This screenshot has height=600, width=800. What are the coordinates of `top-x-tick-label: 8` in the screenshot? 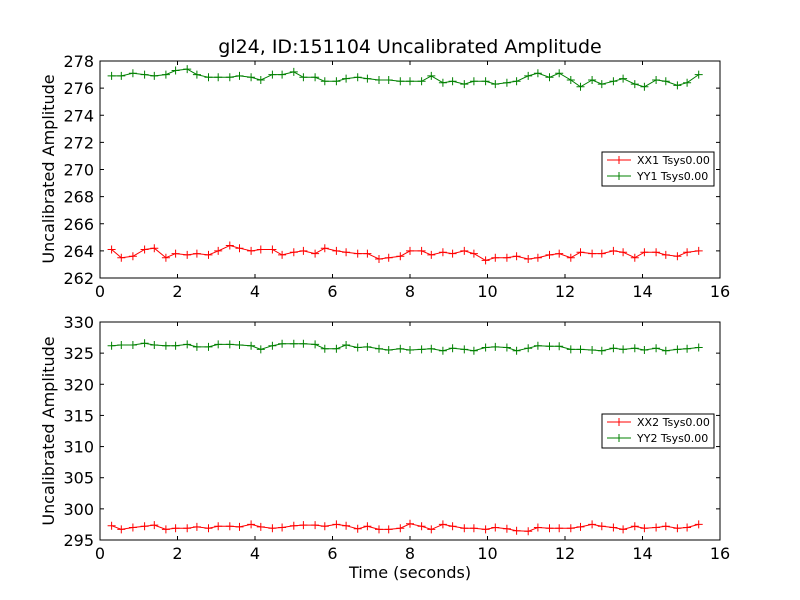 It's located at (410, 291).